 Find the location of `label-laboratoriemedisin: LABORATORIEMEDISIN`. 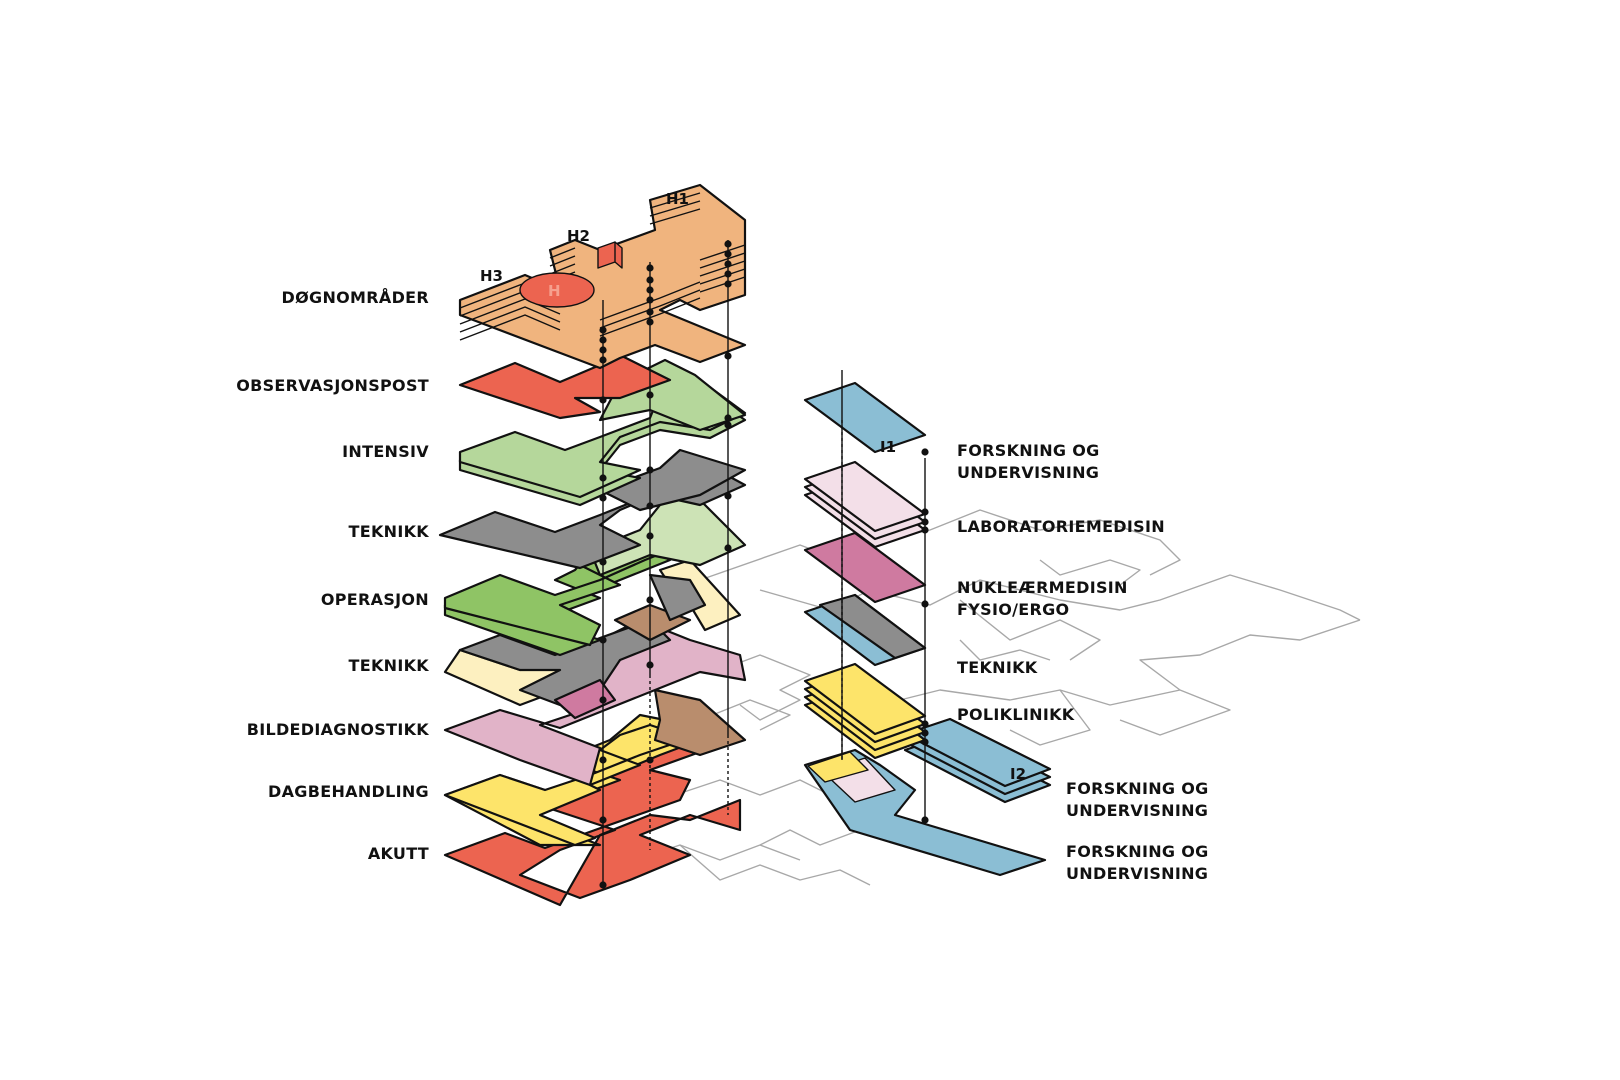

label-laboratoriemedisin: LABORATORIEMEDISIN is located at coordinates (1061, 526).